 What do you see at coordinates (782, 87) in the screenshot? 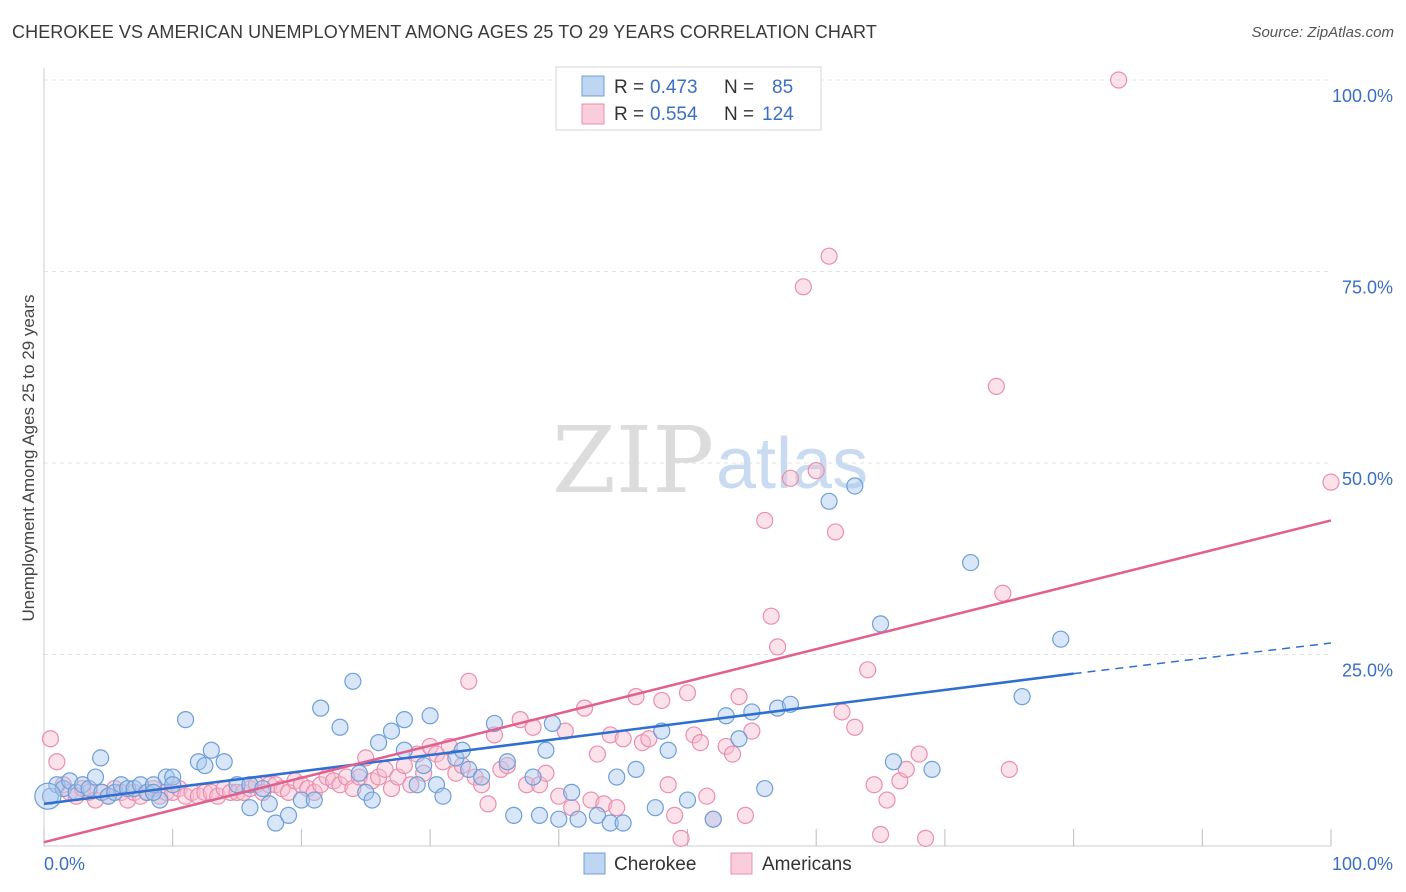
I see `legend-n-value-1: 85` at bounding box center [782, 87].